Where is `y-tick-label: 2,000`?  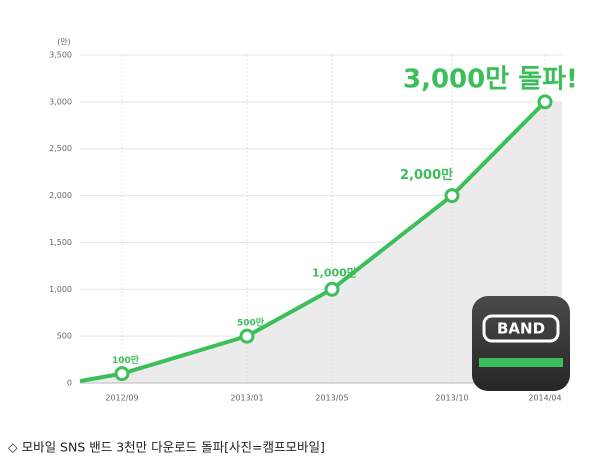 y-tick-label: 2,000 is located at coordinates (60, 195).